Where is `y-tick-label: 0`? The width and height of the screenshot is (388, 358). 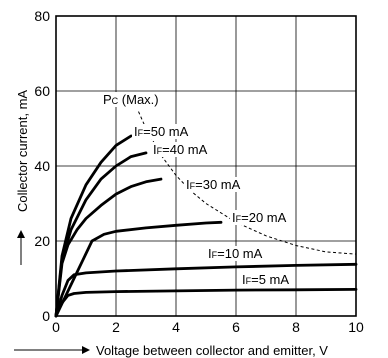 y-tick-label: 0 is located at coordinates (46, 316).